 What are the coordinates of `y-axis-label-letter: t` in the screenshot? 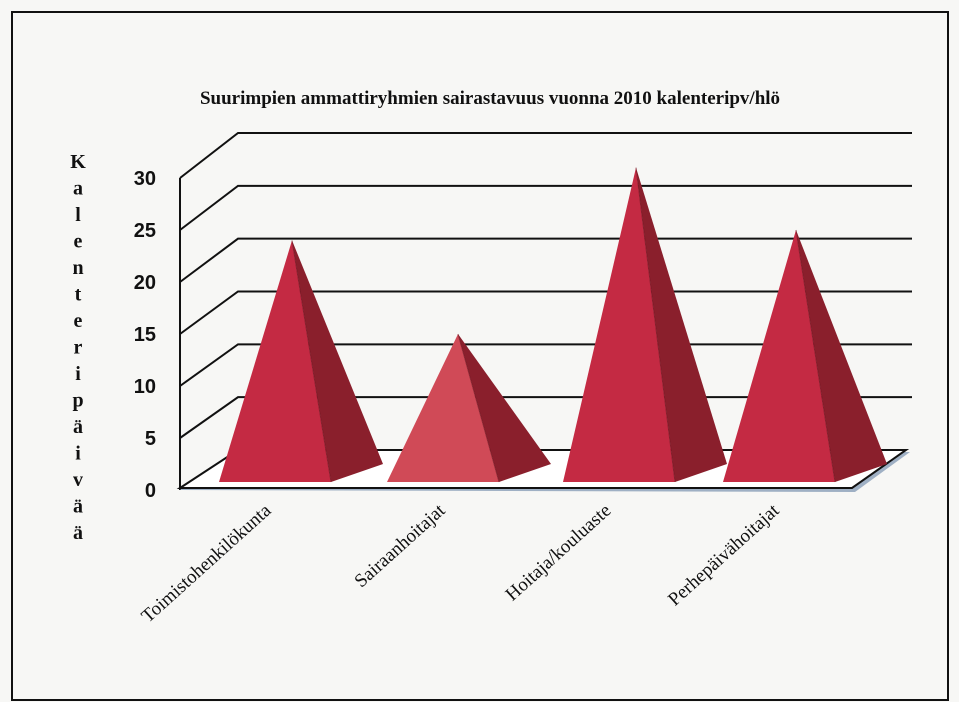 It's located at (78, 295).